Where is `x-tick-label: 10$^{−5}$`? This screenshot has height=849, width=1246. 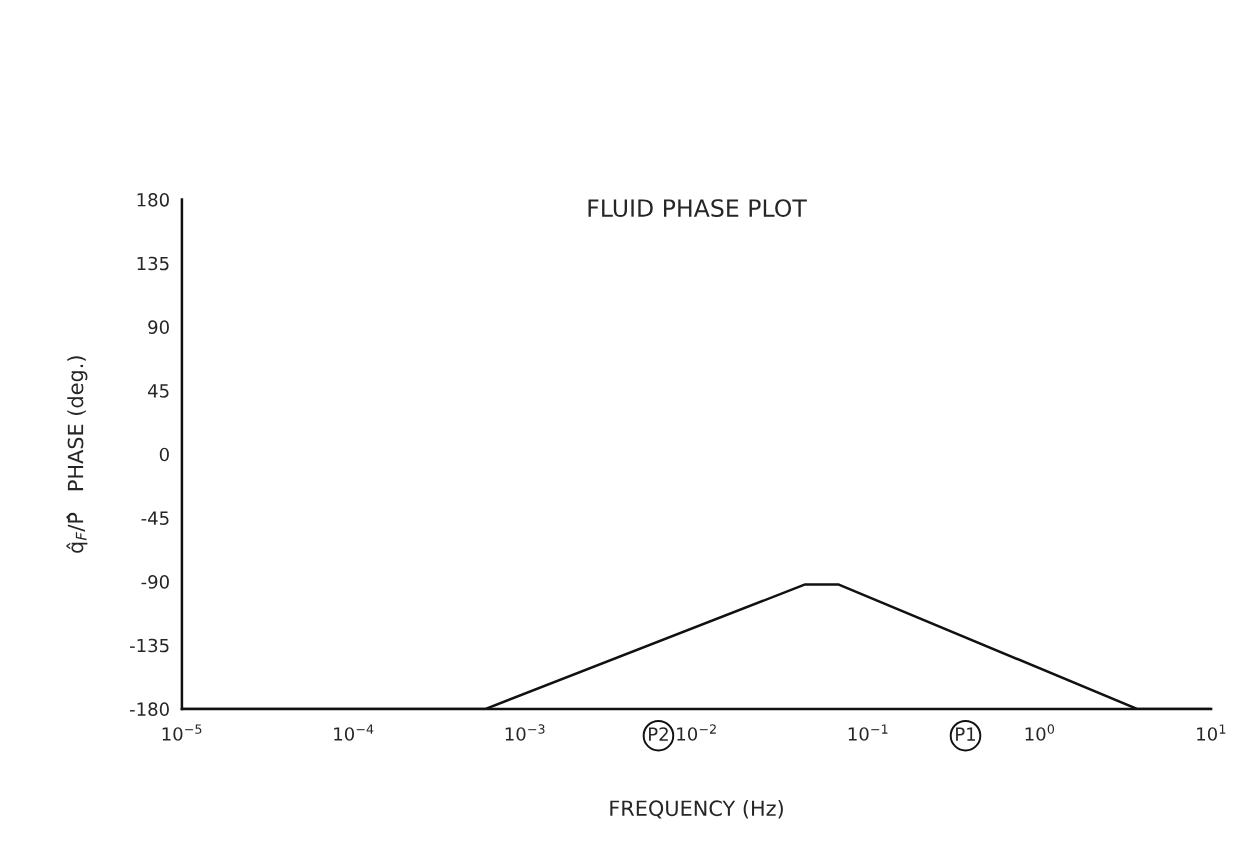
x-tick-label: 10$^{−5}$ is located at coordinates (182, 732).